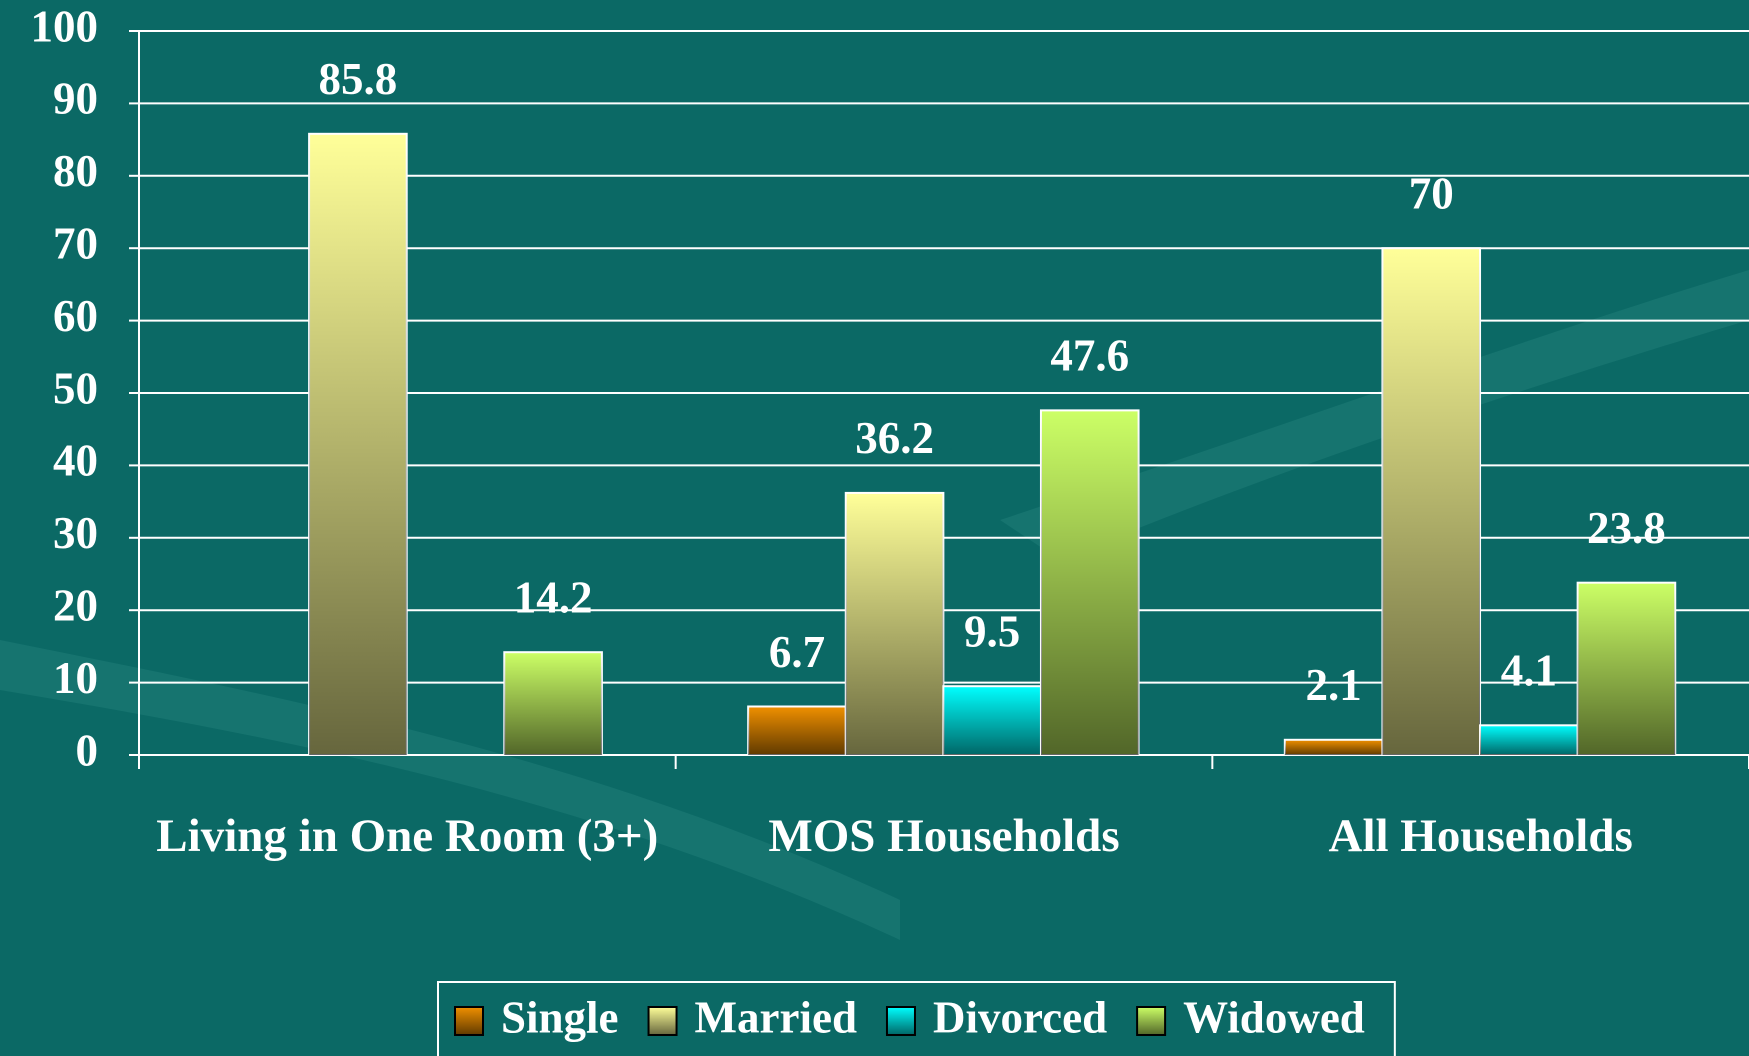 The height and width of the screenshot is (1056, 1749). Describe the element at coordinates (65, 26) in the screenshot. I see `y-tick-label: 100` at that location.